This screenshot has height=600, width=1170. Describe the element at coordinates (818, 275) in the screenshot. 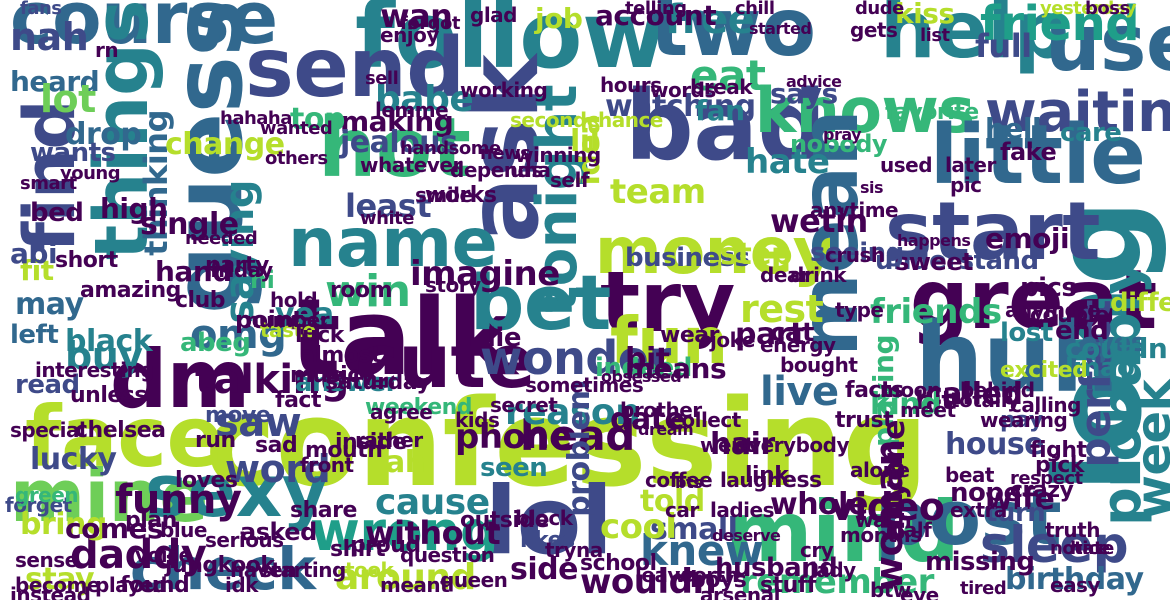

I see `word-drink: drink` at that location.